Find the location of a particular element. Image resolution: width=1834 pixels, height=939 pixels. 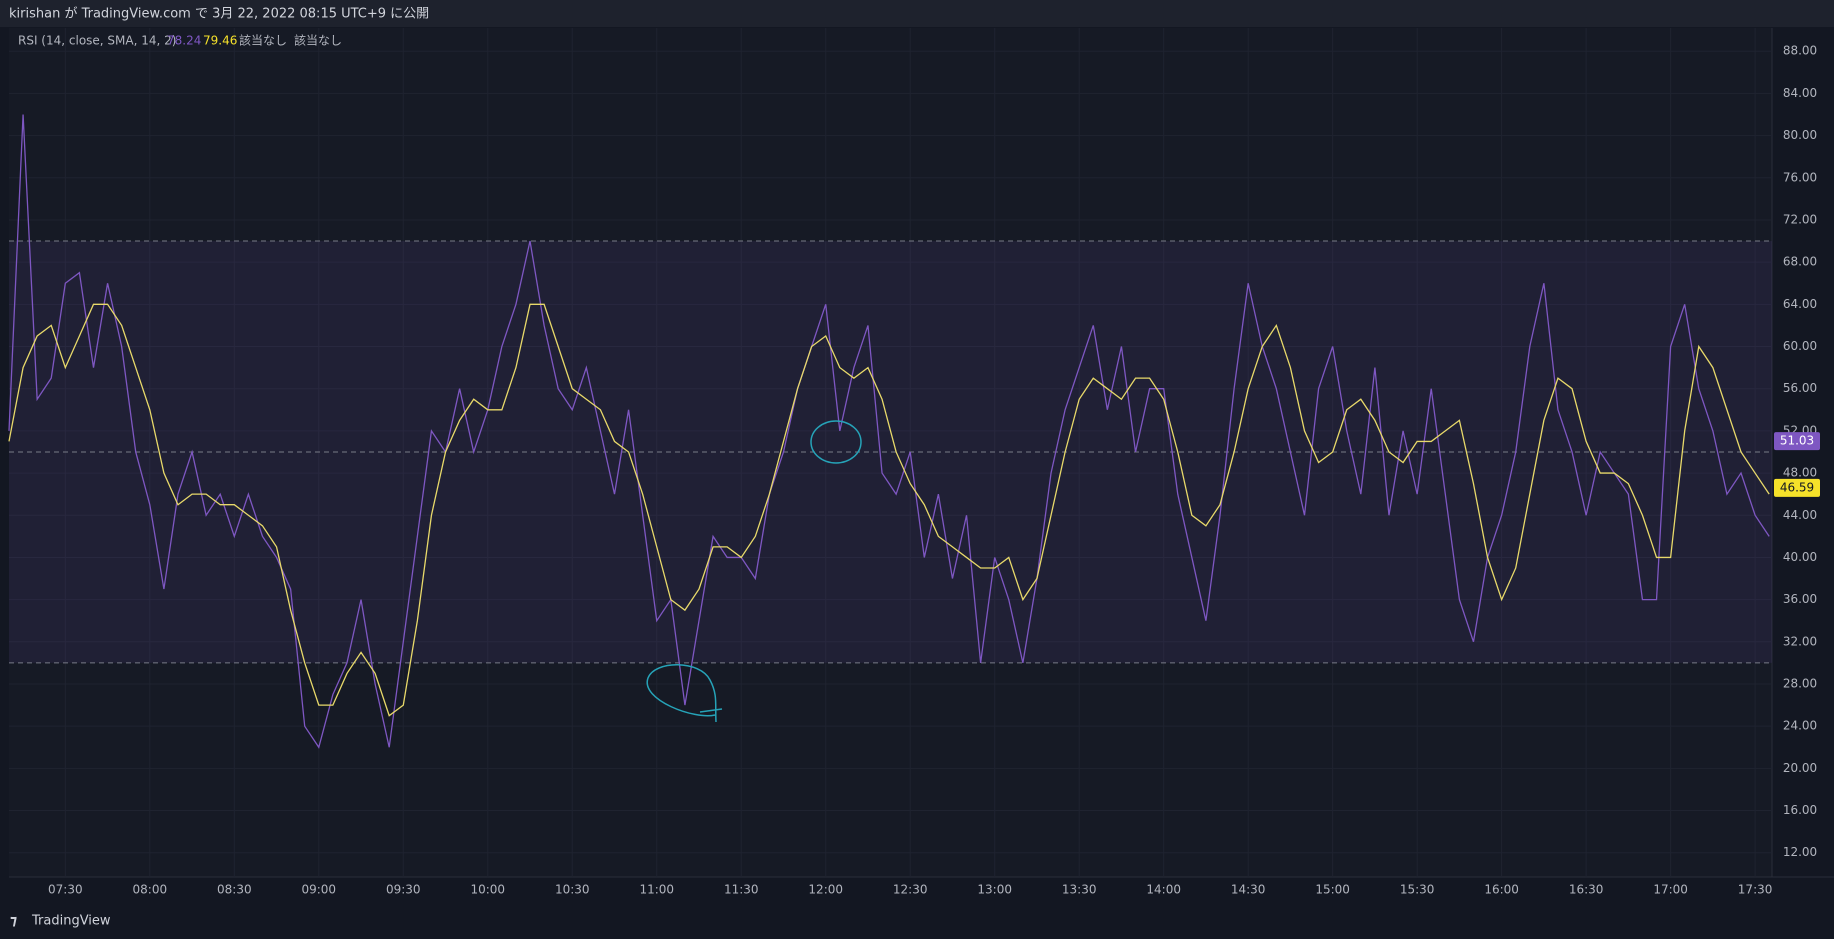

x-tick-label: 08:30 is located at coordinates (234, 890).